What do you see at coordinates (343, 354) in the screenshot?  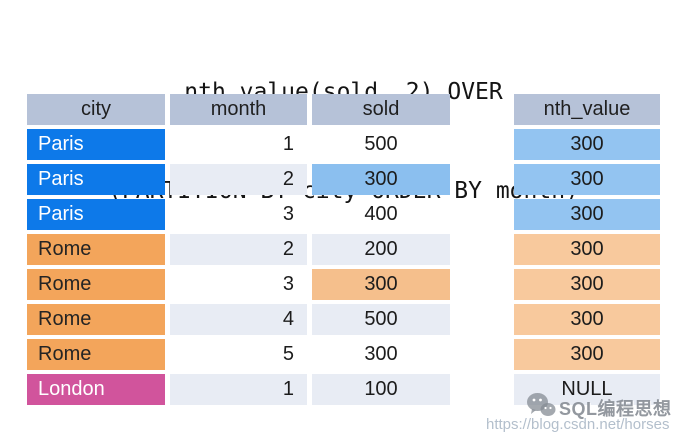 I see `table-row: Rome 5 300 300` at bounding box center [343, 354].